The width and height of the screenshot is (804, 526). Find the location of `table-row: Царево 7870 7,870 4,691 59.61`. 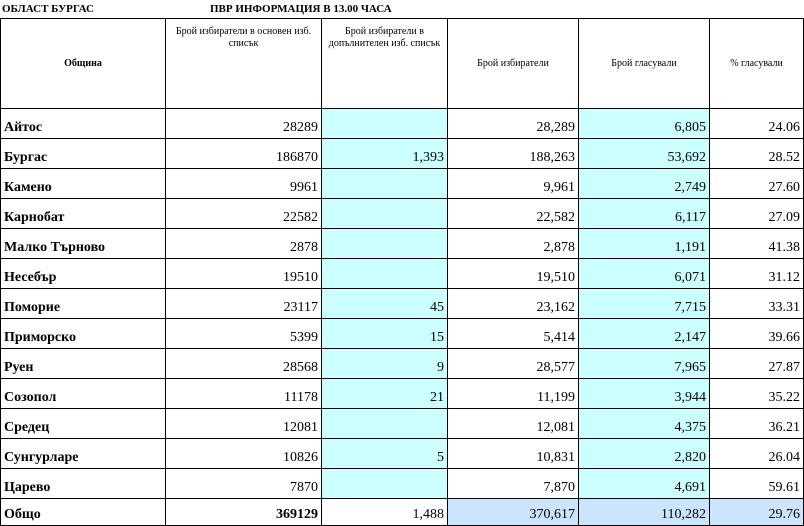

table-row: Царево 7870 7,870 4,691 59.61 is located at coordinates (402, 483).